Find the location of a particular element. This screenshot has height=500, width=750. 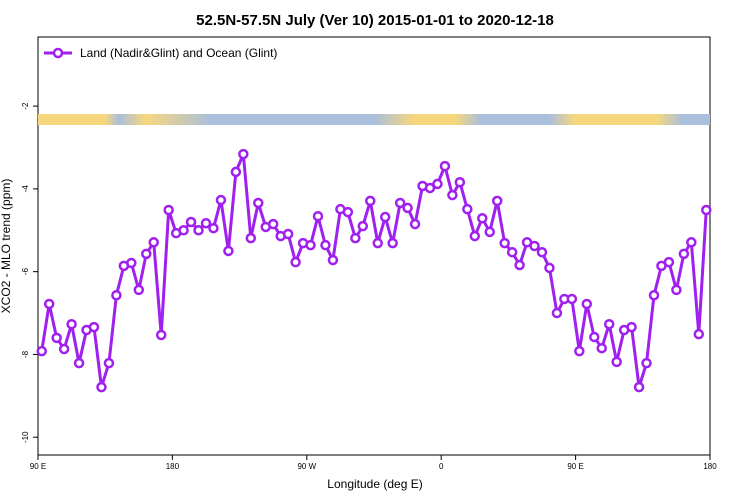

legend-label: Land (Nadir&Glint) and Ocean (Glint) is located at coordinates (178, 53).